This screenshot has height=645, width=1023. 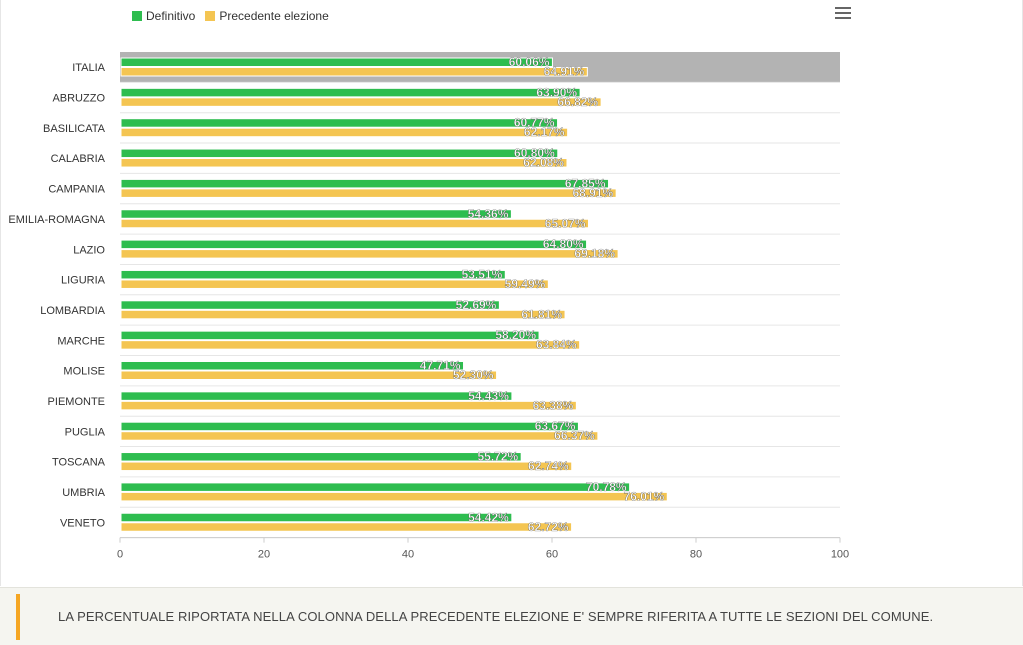 I want to click on data-label-precedente: 66.37%, so click(x=574, y=436).